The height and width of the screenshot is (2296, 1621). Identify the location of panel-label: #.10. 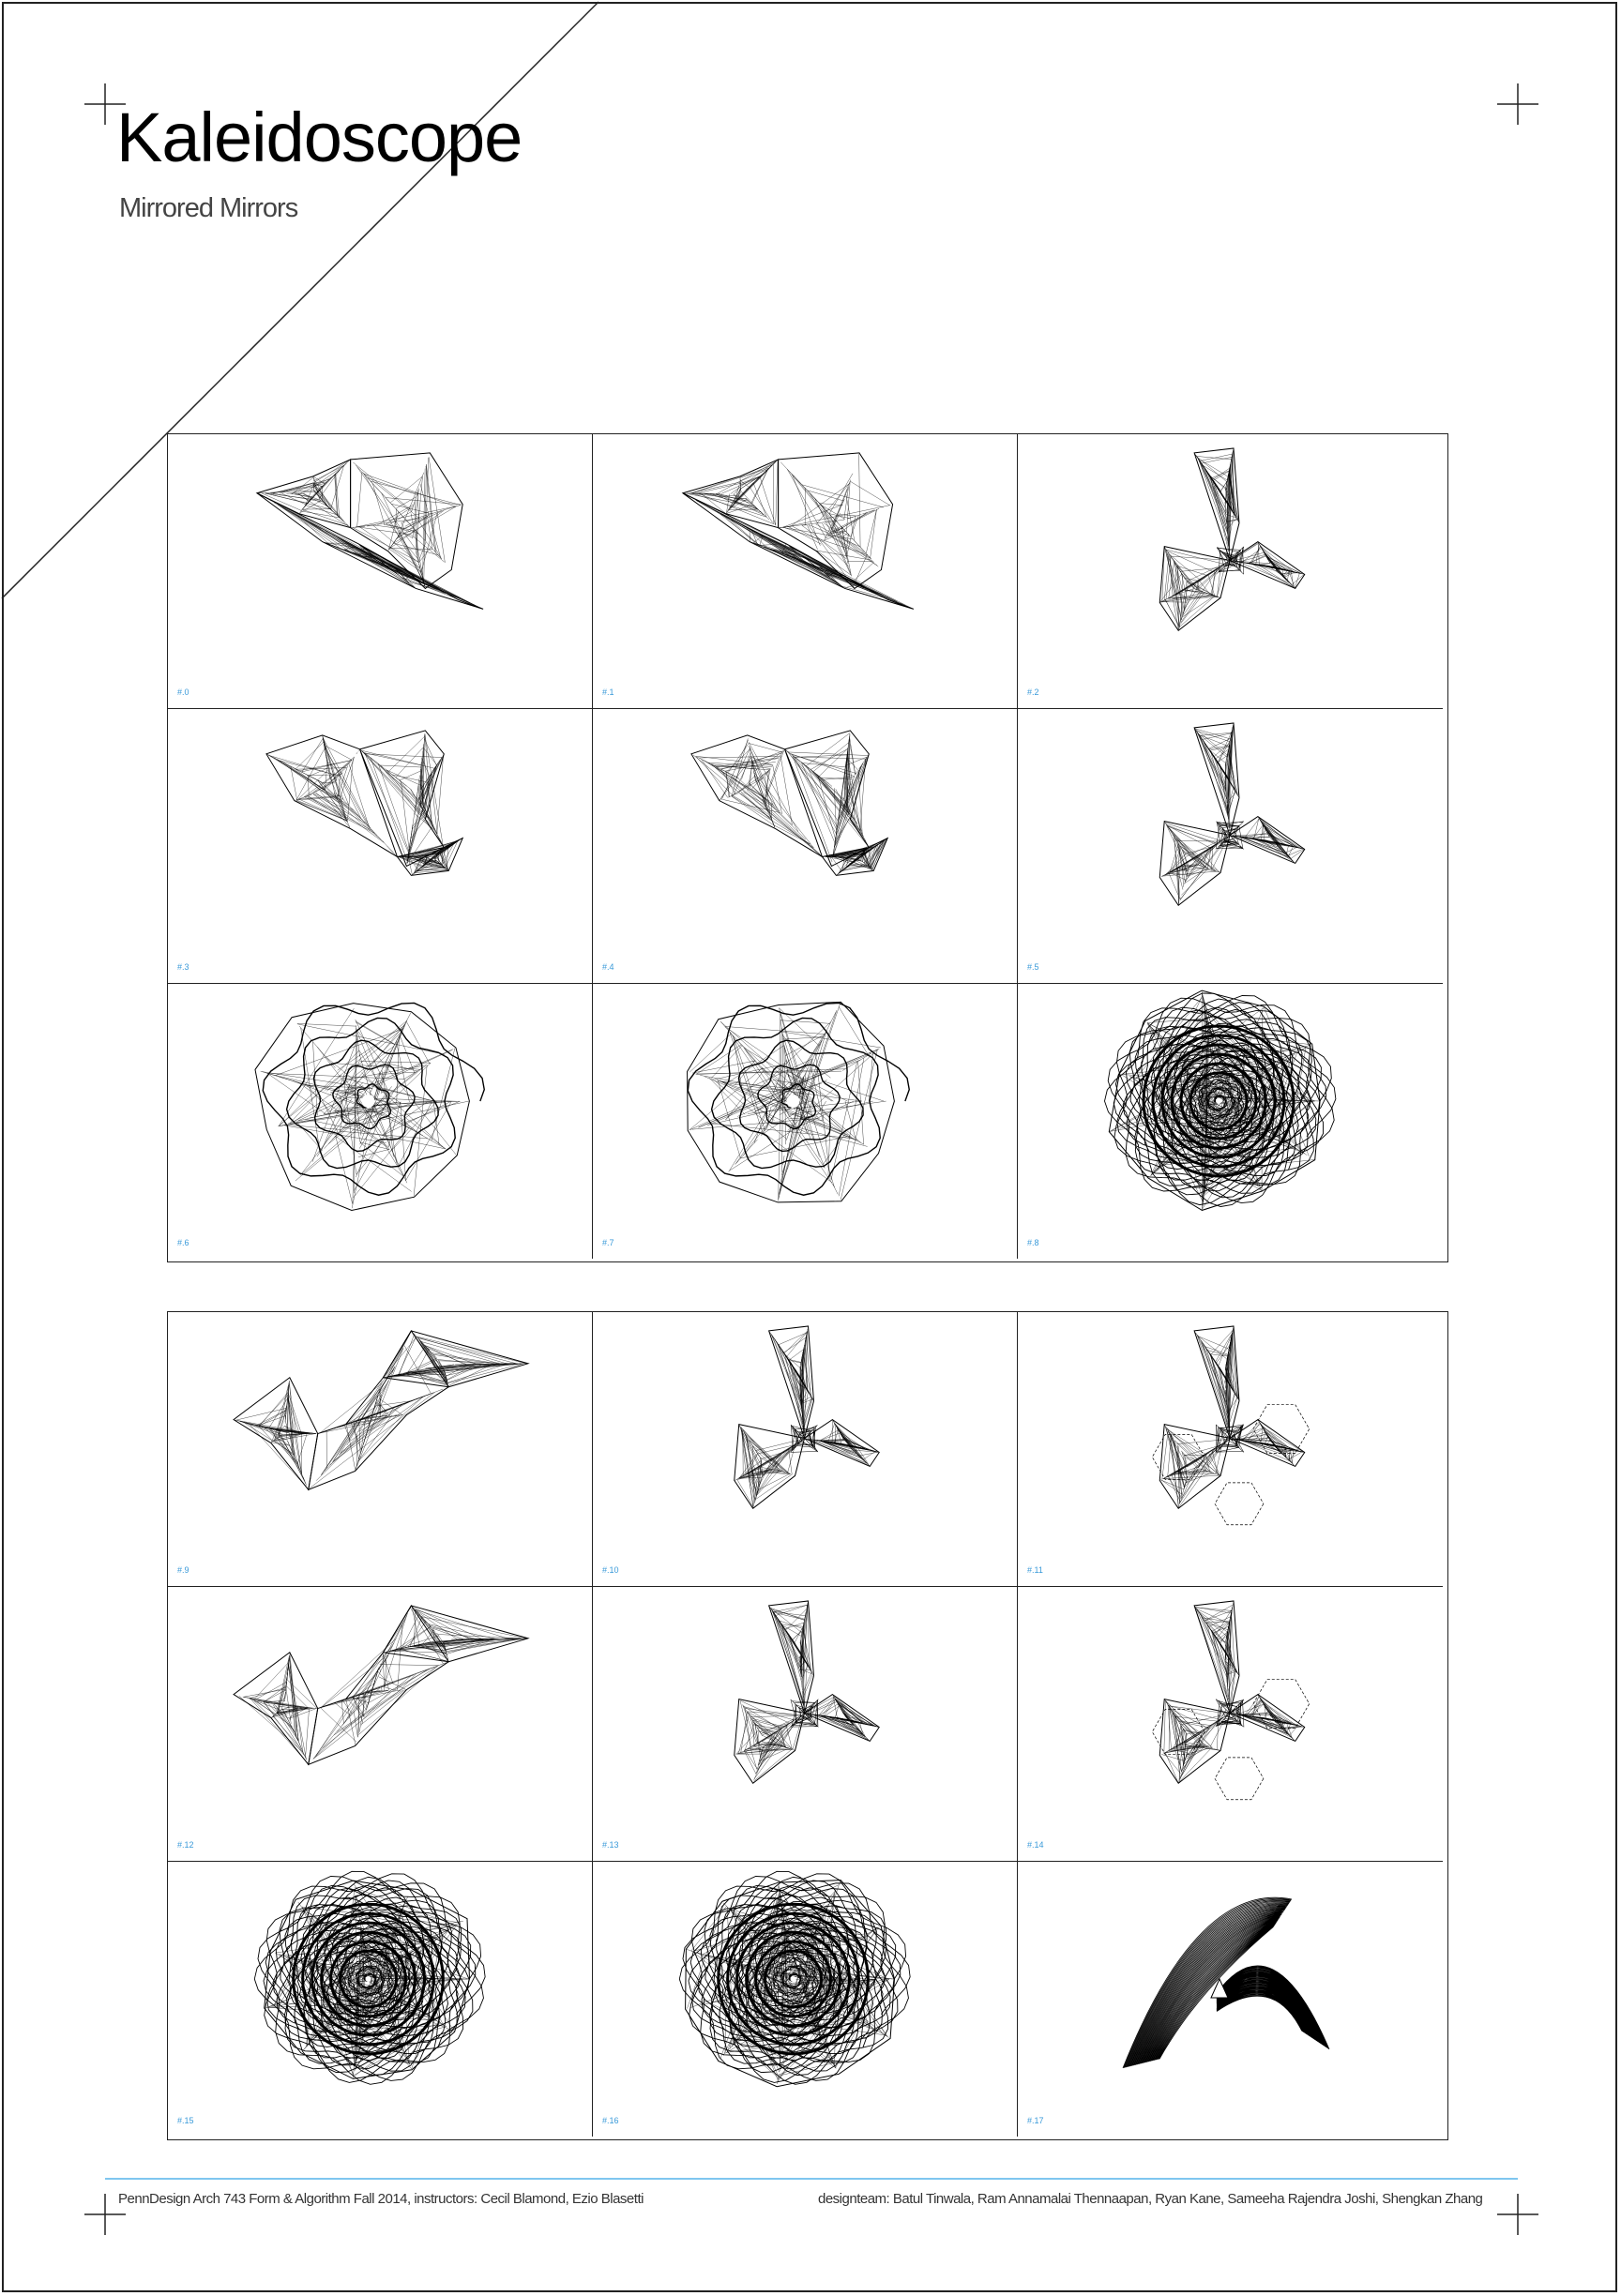
(610, 1570).